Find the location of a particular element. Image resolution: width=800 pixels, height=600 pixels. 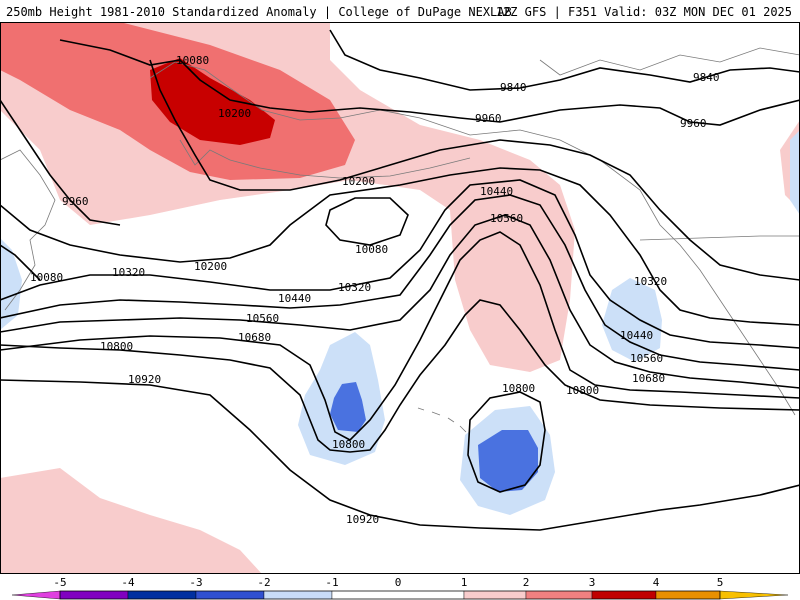

colorbar-tick-label: 0 is located at coordinates (398, 582).